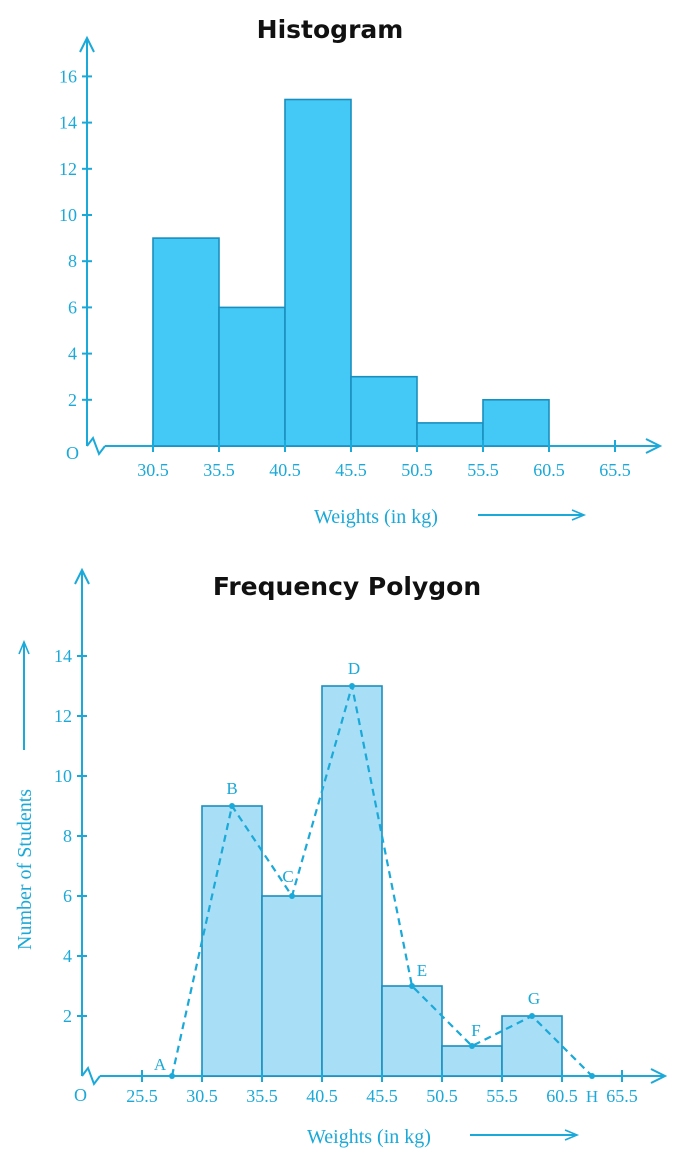  What do you see at coordinates (153, 470) in the screenshot?
I see `histogram-x-tick-label: 30.5` at bounding box center [153, 470].